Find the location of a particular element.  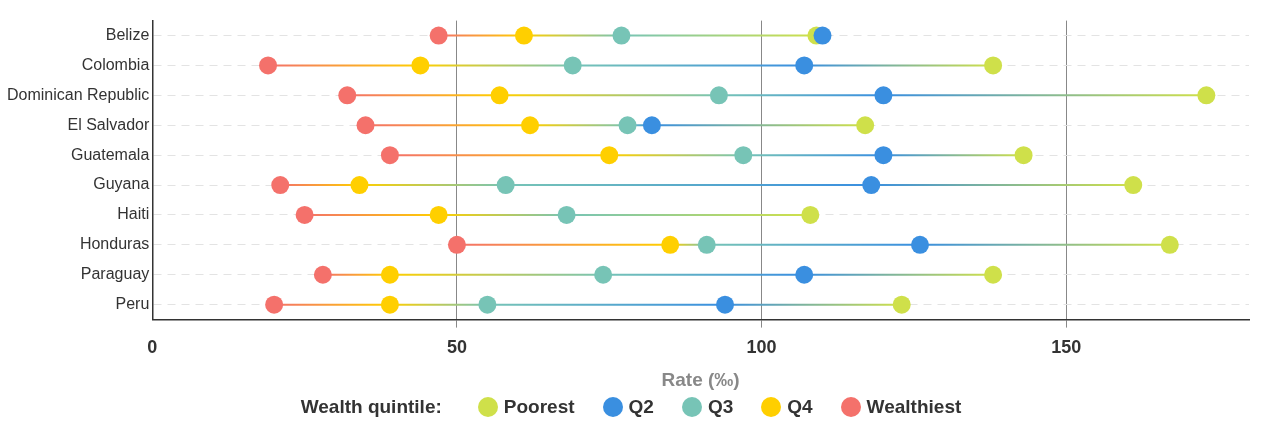

legend-label: Wealthiest is located at coordinates (914, 407).